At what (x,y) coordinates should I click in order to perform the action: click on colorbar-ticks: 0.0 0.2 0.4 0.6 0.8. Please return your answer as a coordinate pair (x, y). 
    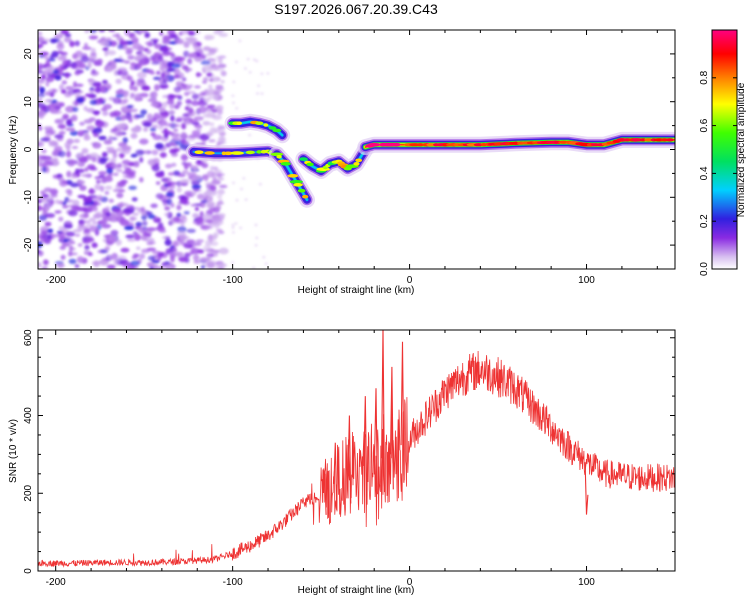
    Looking at the image, I should click on (718, 173).